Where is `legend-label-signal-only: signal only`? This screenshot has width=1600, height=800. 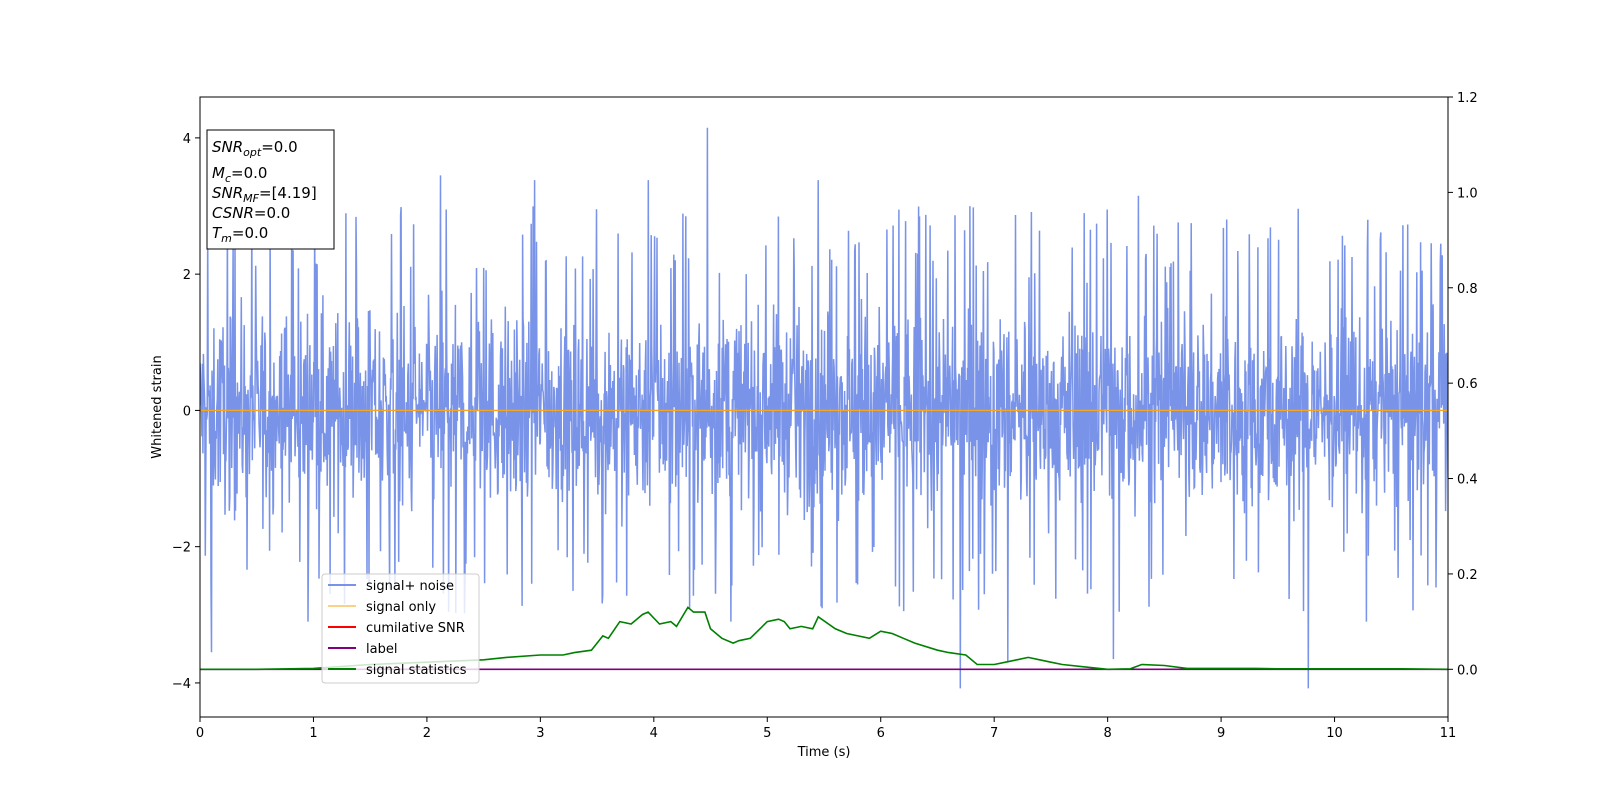 legend-label-signal-only: signal only is located at coordinates (401, 607).